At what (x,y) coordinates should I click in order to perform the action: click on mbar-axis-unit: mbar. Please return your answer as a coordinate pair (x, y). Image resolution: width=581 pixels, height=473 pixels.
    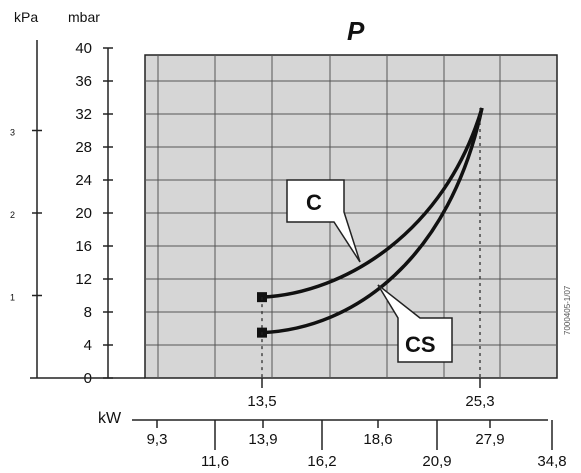
    Looking at the image, I should click on (84, 17).